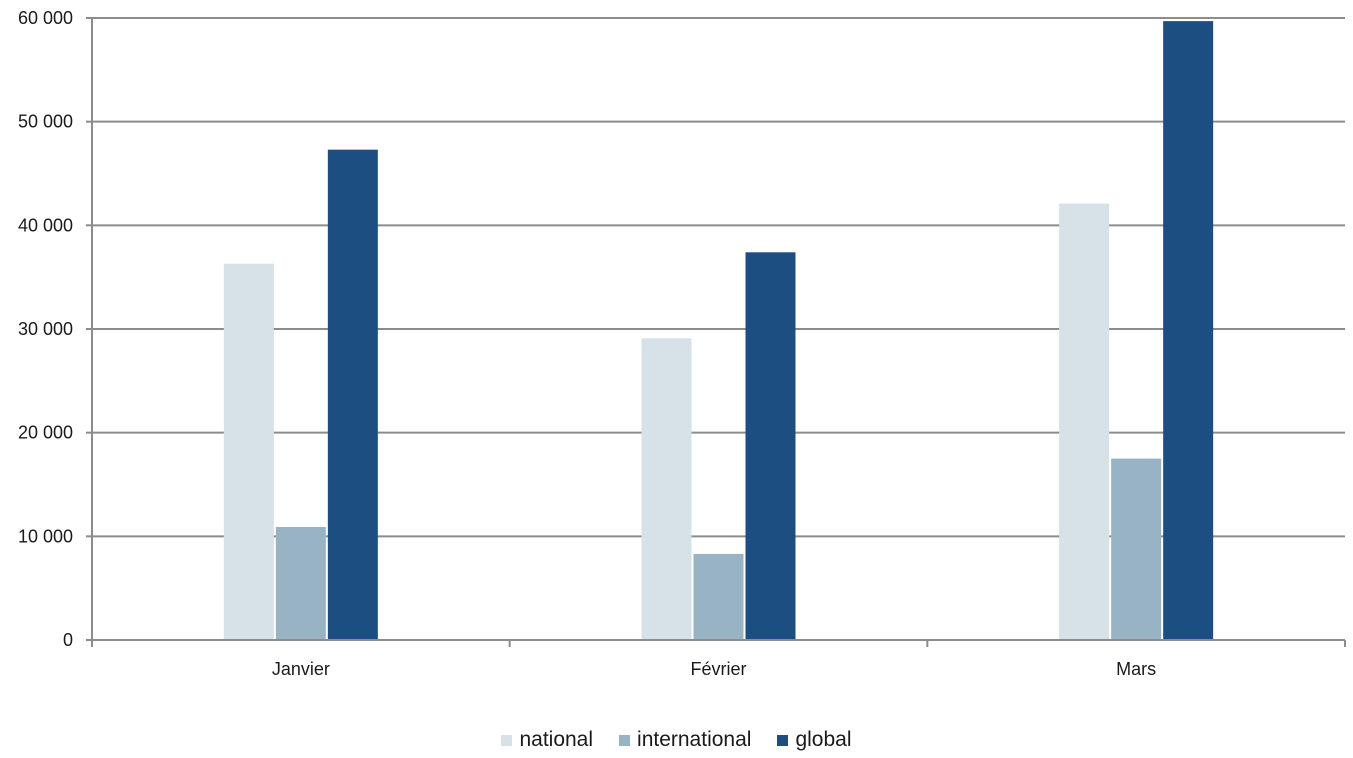 The width and height of the screenshot is (1353, 758). What do you see at coordinates (1136, 669) in the screenshot?
I see `x-tick-label: Mars` at bounding box center [1136, 669].